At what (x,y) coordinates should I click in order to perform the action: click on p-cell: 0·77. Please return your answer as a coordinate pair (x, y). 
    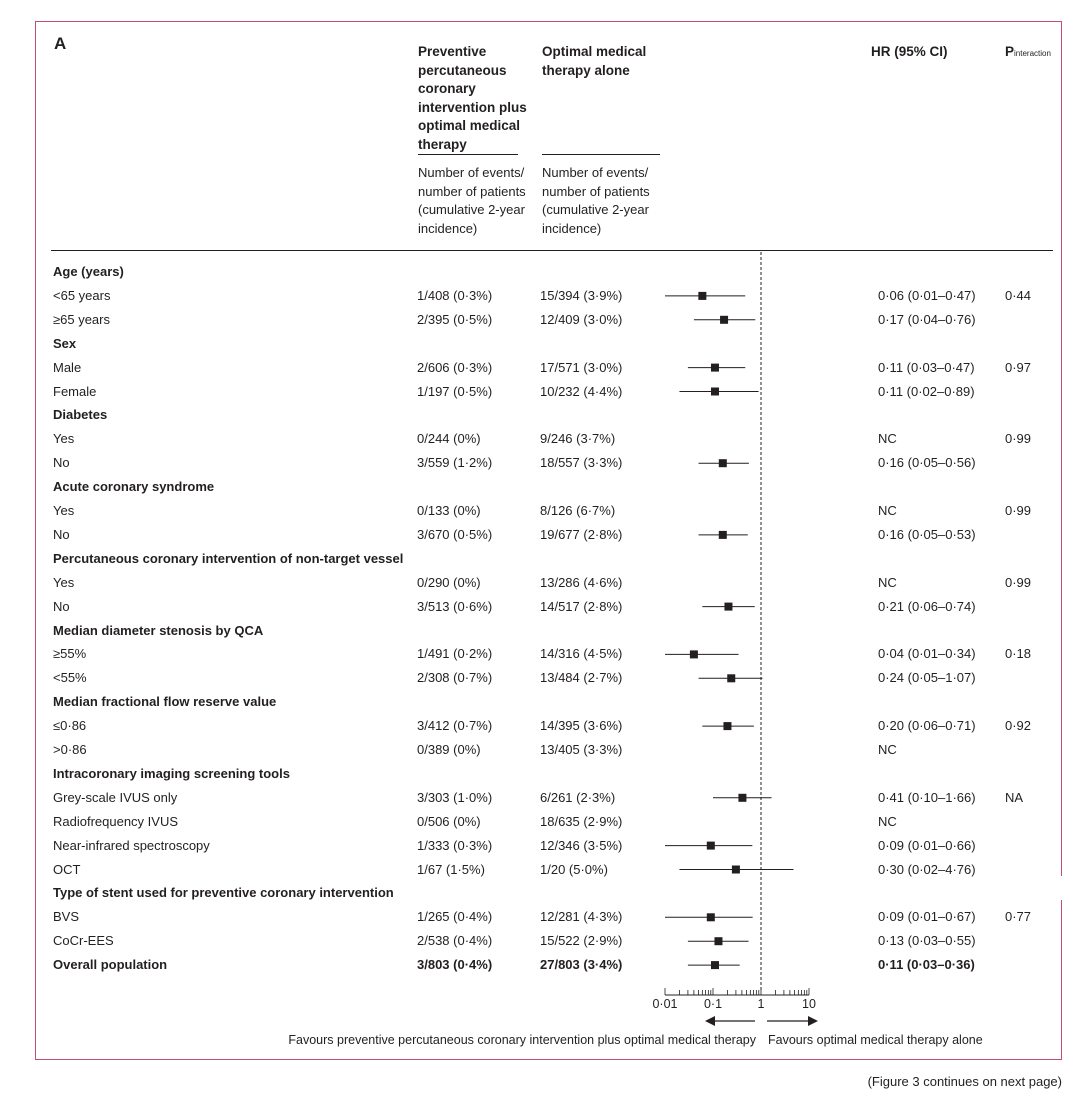
    Looking at the image, I should click on (1018, 917).